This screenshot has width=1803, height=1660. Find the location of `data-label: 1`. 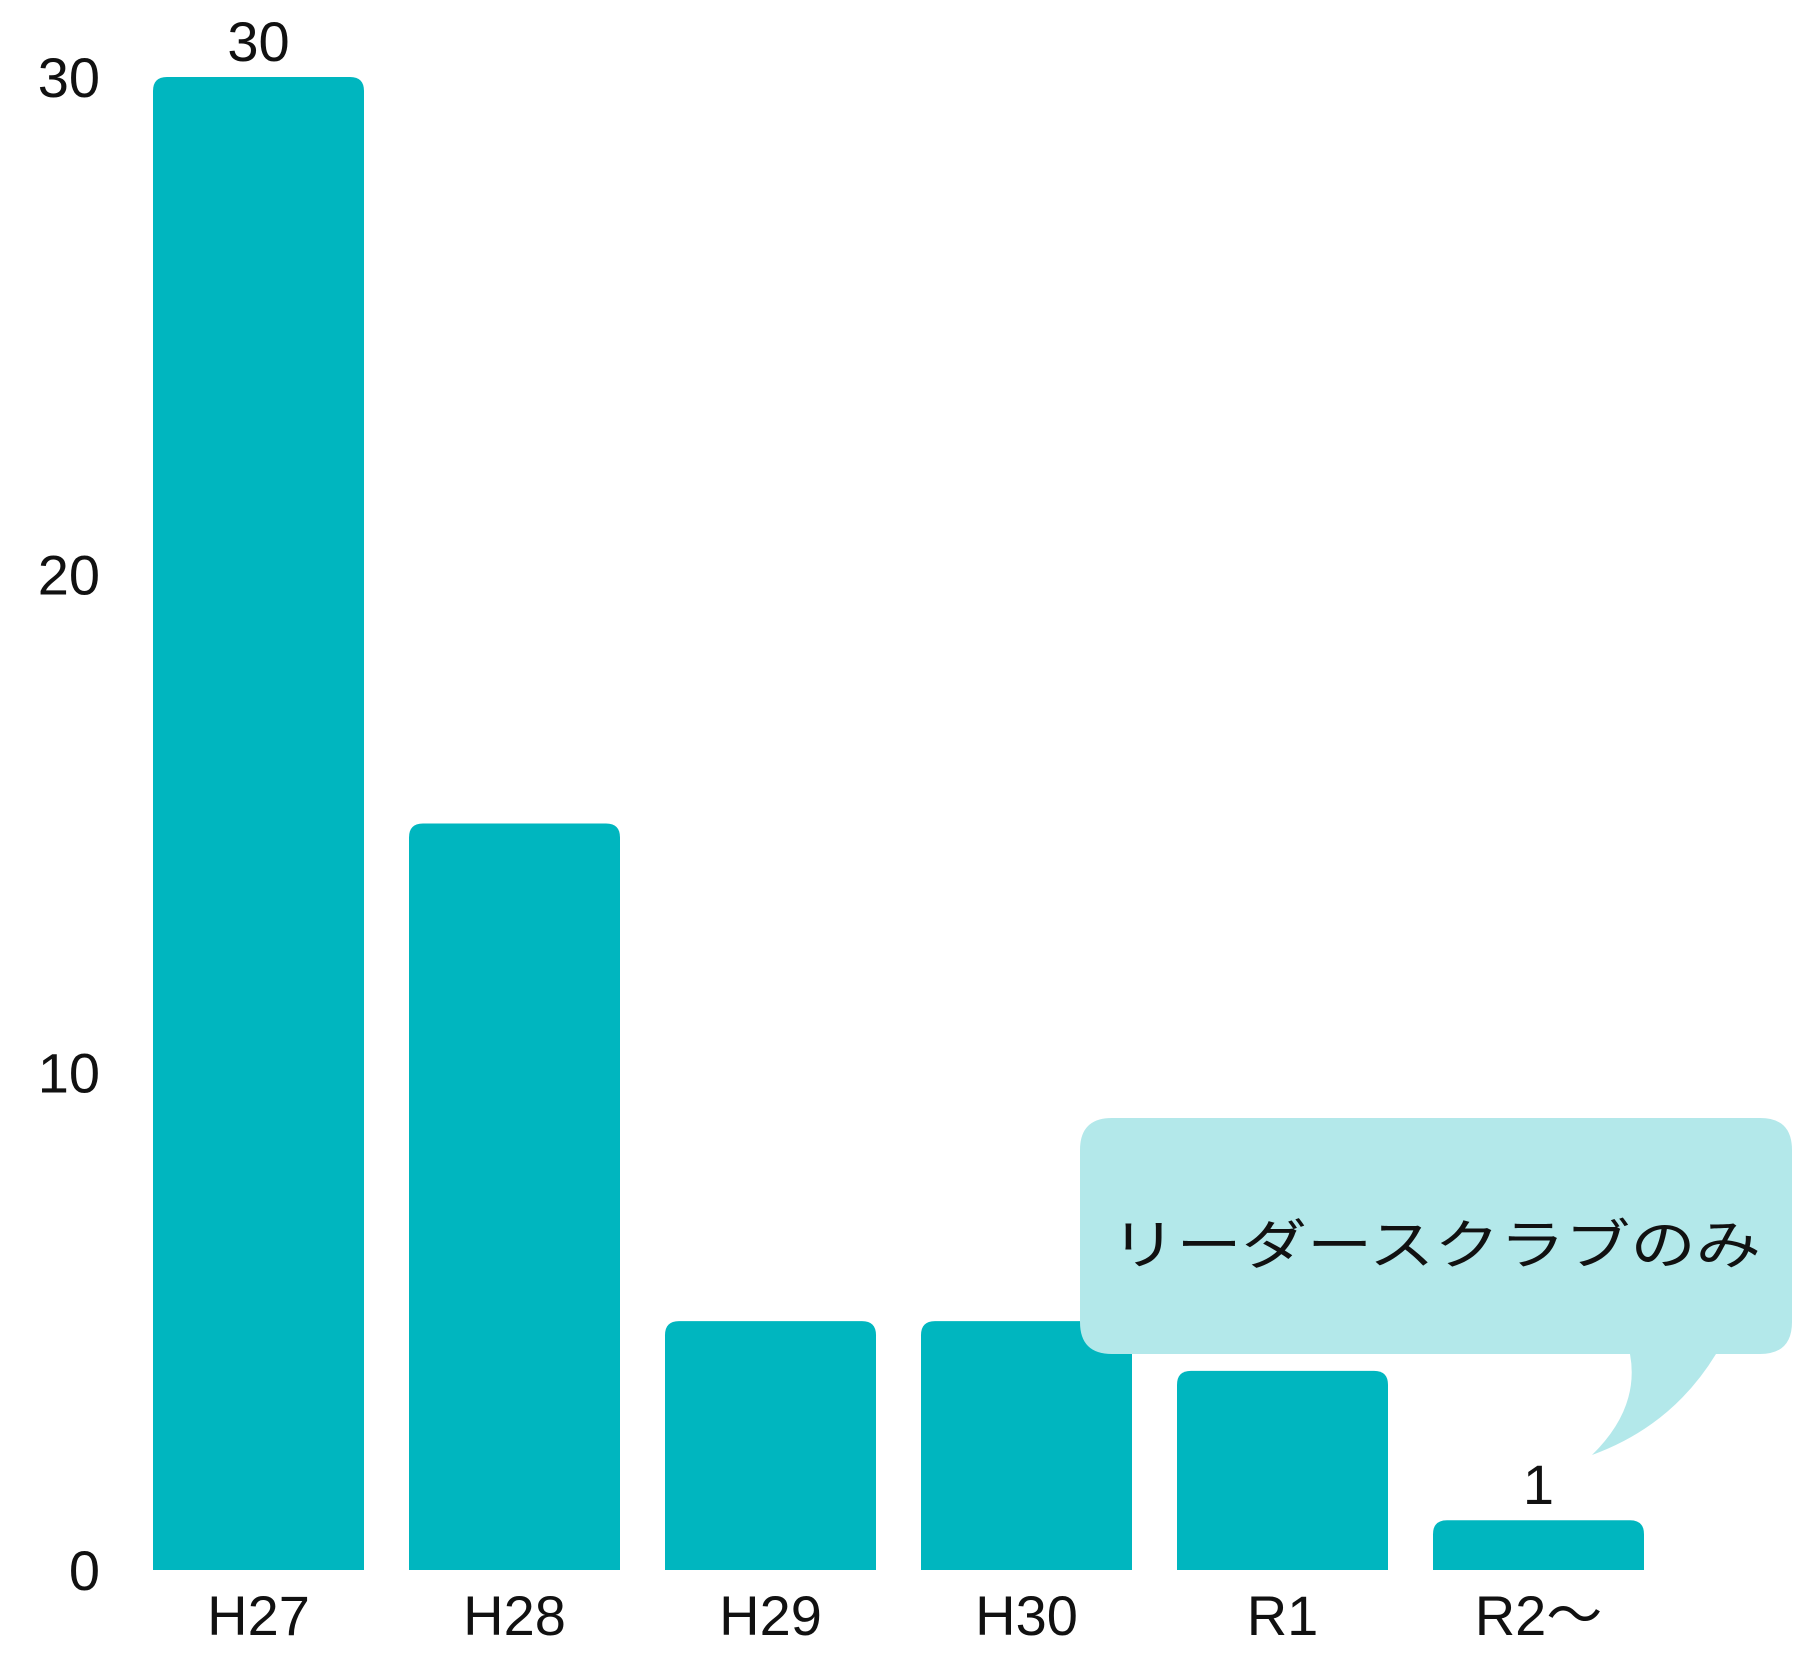

data-label: 1 is located at coordinates (1538, 1484).